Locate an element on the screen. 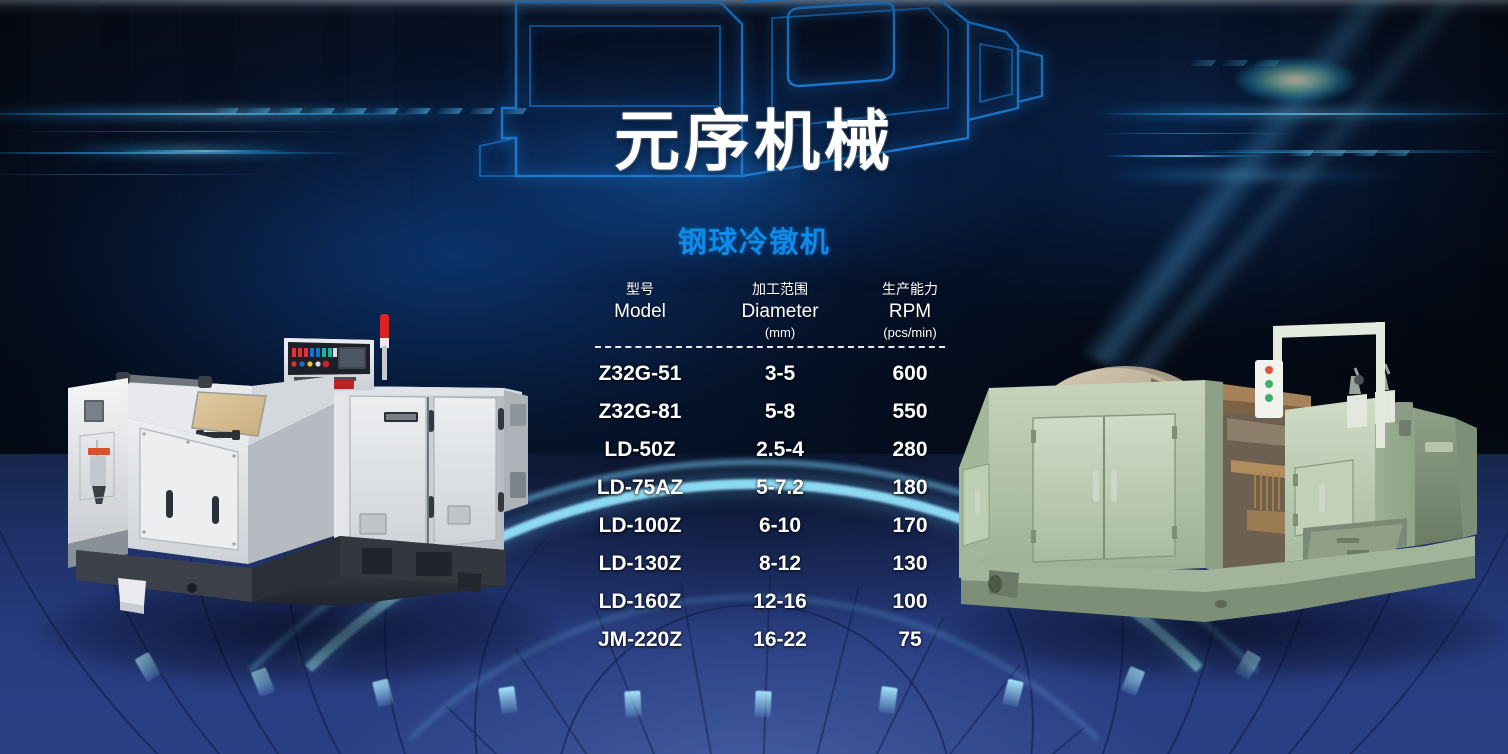  cell-model: LD-160Z is located at coordinates (640, 601).